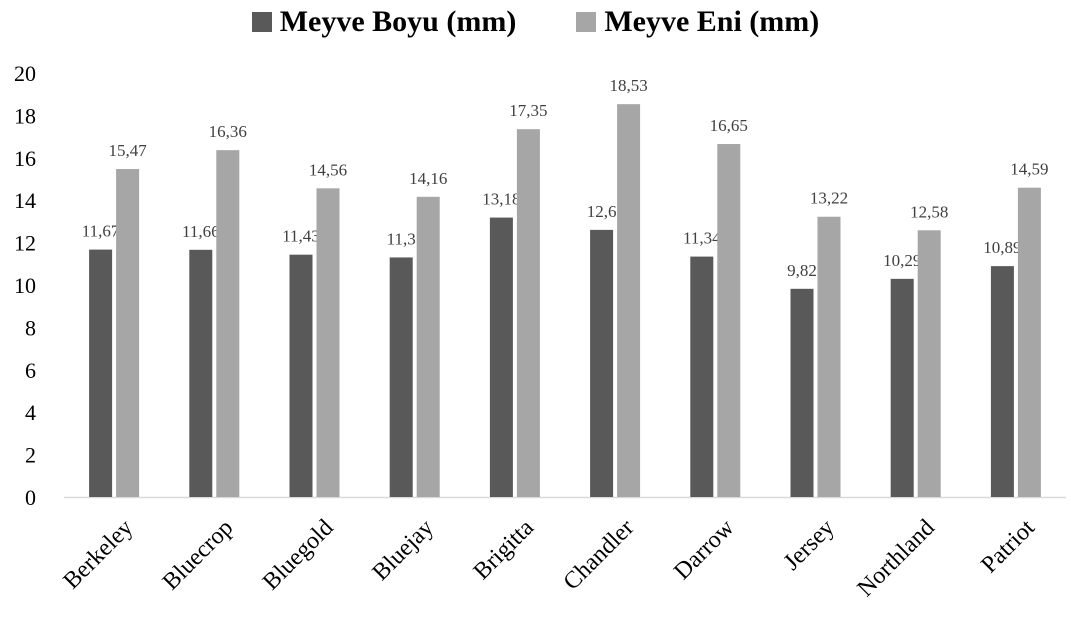 Image resolution: width=1071 pixels, height=619 pixels. Describe the element at coordinates (398, 21) in the screenshot. I see `legend-label-meyve-boyu: Meyve Boyu (mm)` at that location.